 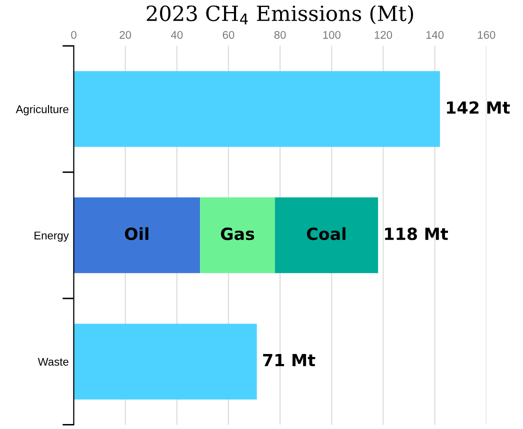 What do you see at coordinates (280, 14) in the screenshot?
I see `chart-title: 2023 CH$_{4}$ Emissions (Mt)` at bounding box center [280, 14].